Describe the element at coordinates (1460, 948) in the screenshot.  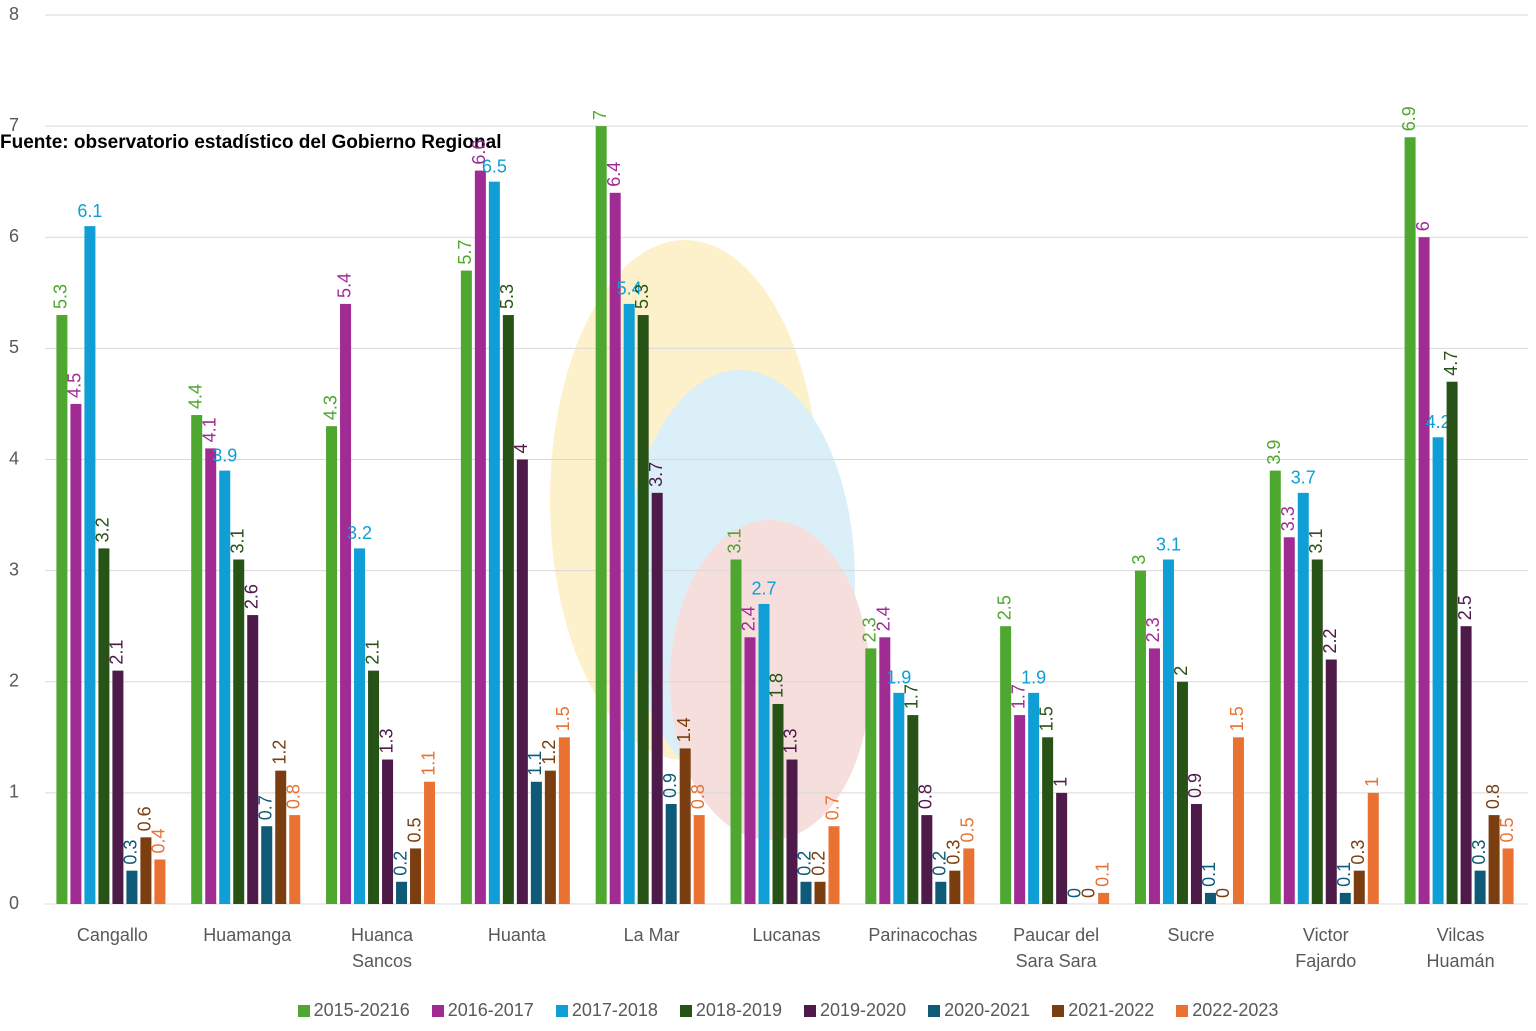
I see `x-tick-label: Vilcas Huamán` at that location.